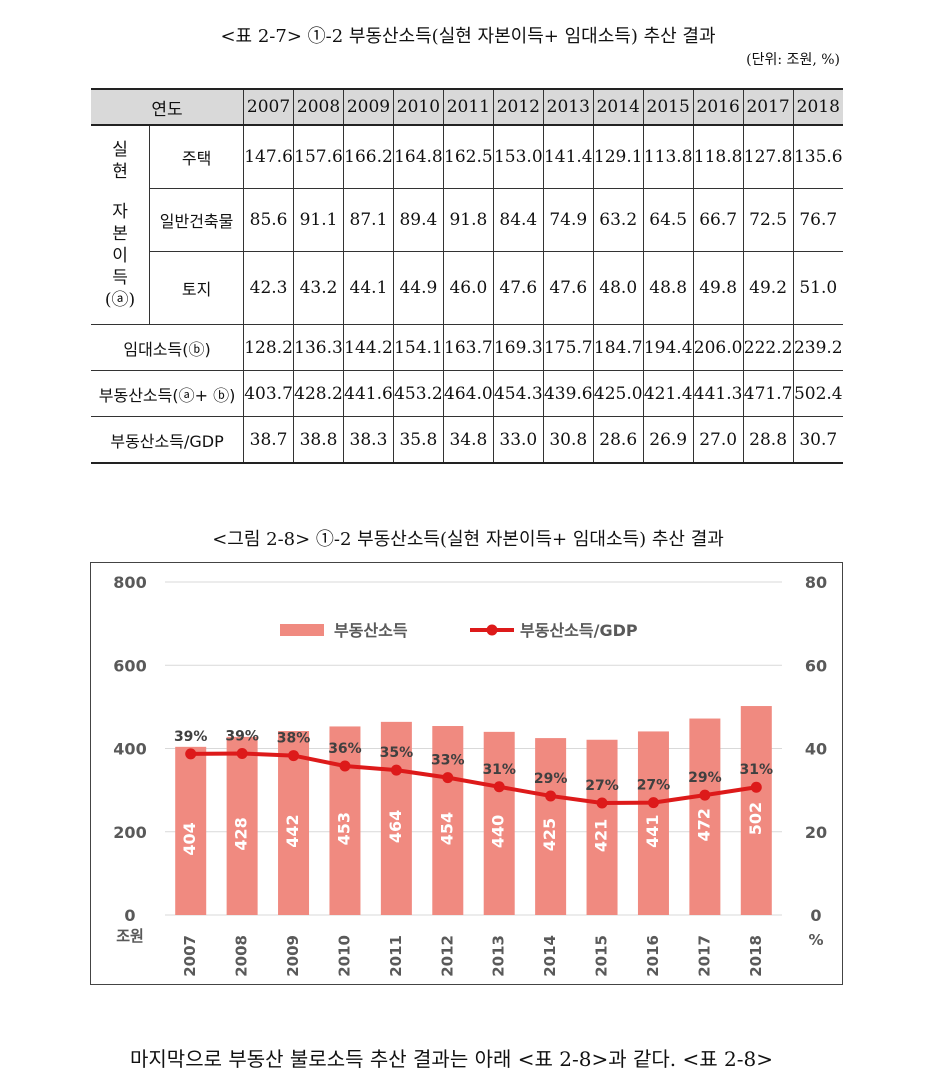 The height and width of the screenshot is (1086, 936). I want to click on line-label: 33%, so click(448, 761).